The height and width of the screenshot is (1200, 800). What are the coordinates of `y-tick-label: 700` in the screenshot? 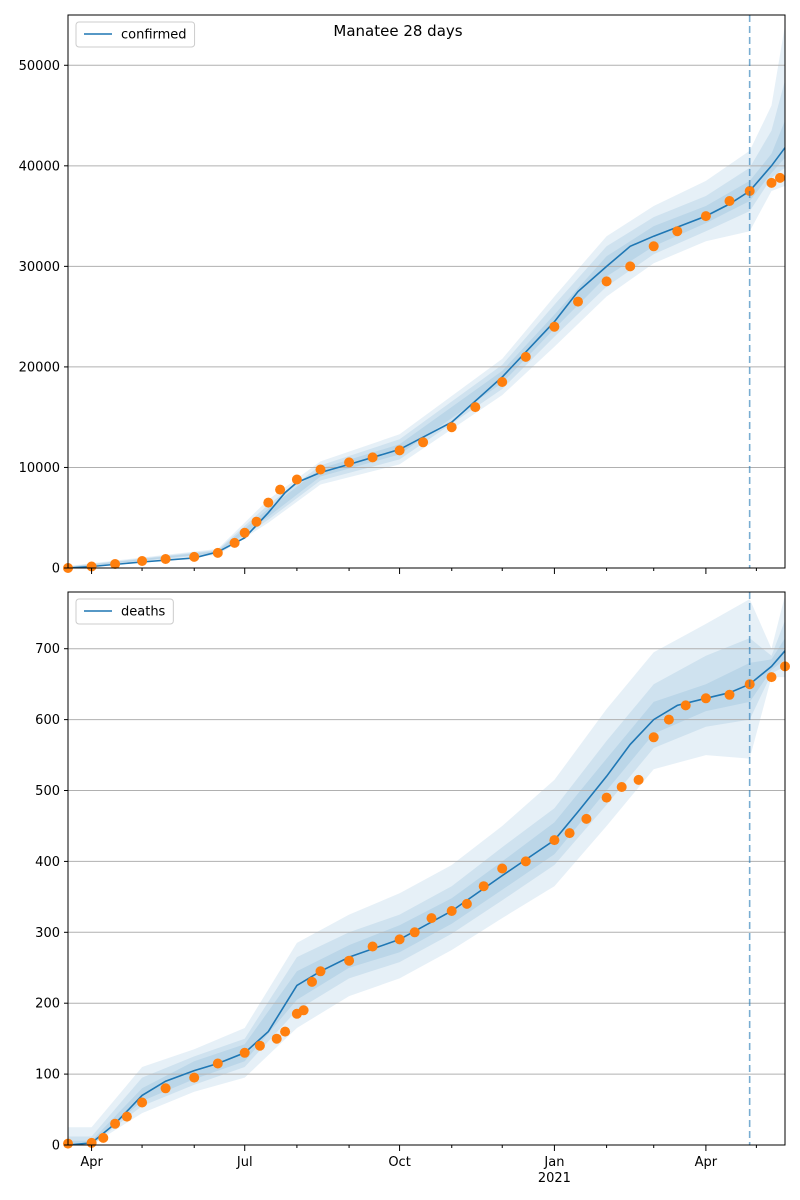 It's located at (47, 649).